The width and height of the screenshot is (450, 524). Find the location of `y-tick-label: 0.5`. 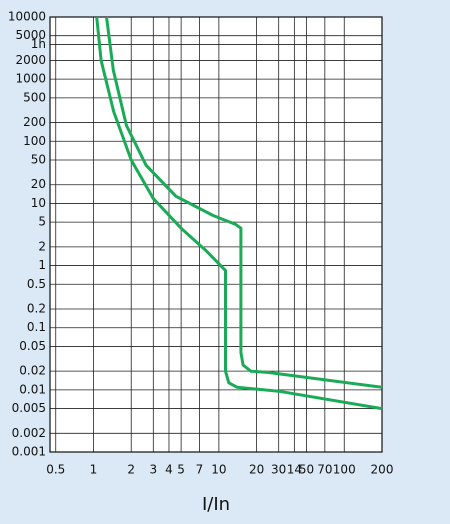

y-tick-label: 0.5 is located at coordinates (36, 284).